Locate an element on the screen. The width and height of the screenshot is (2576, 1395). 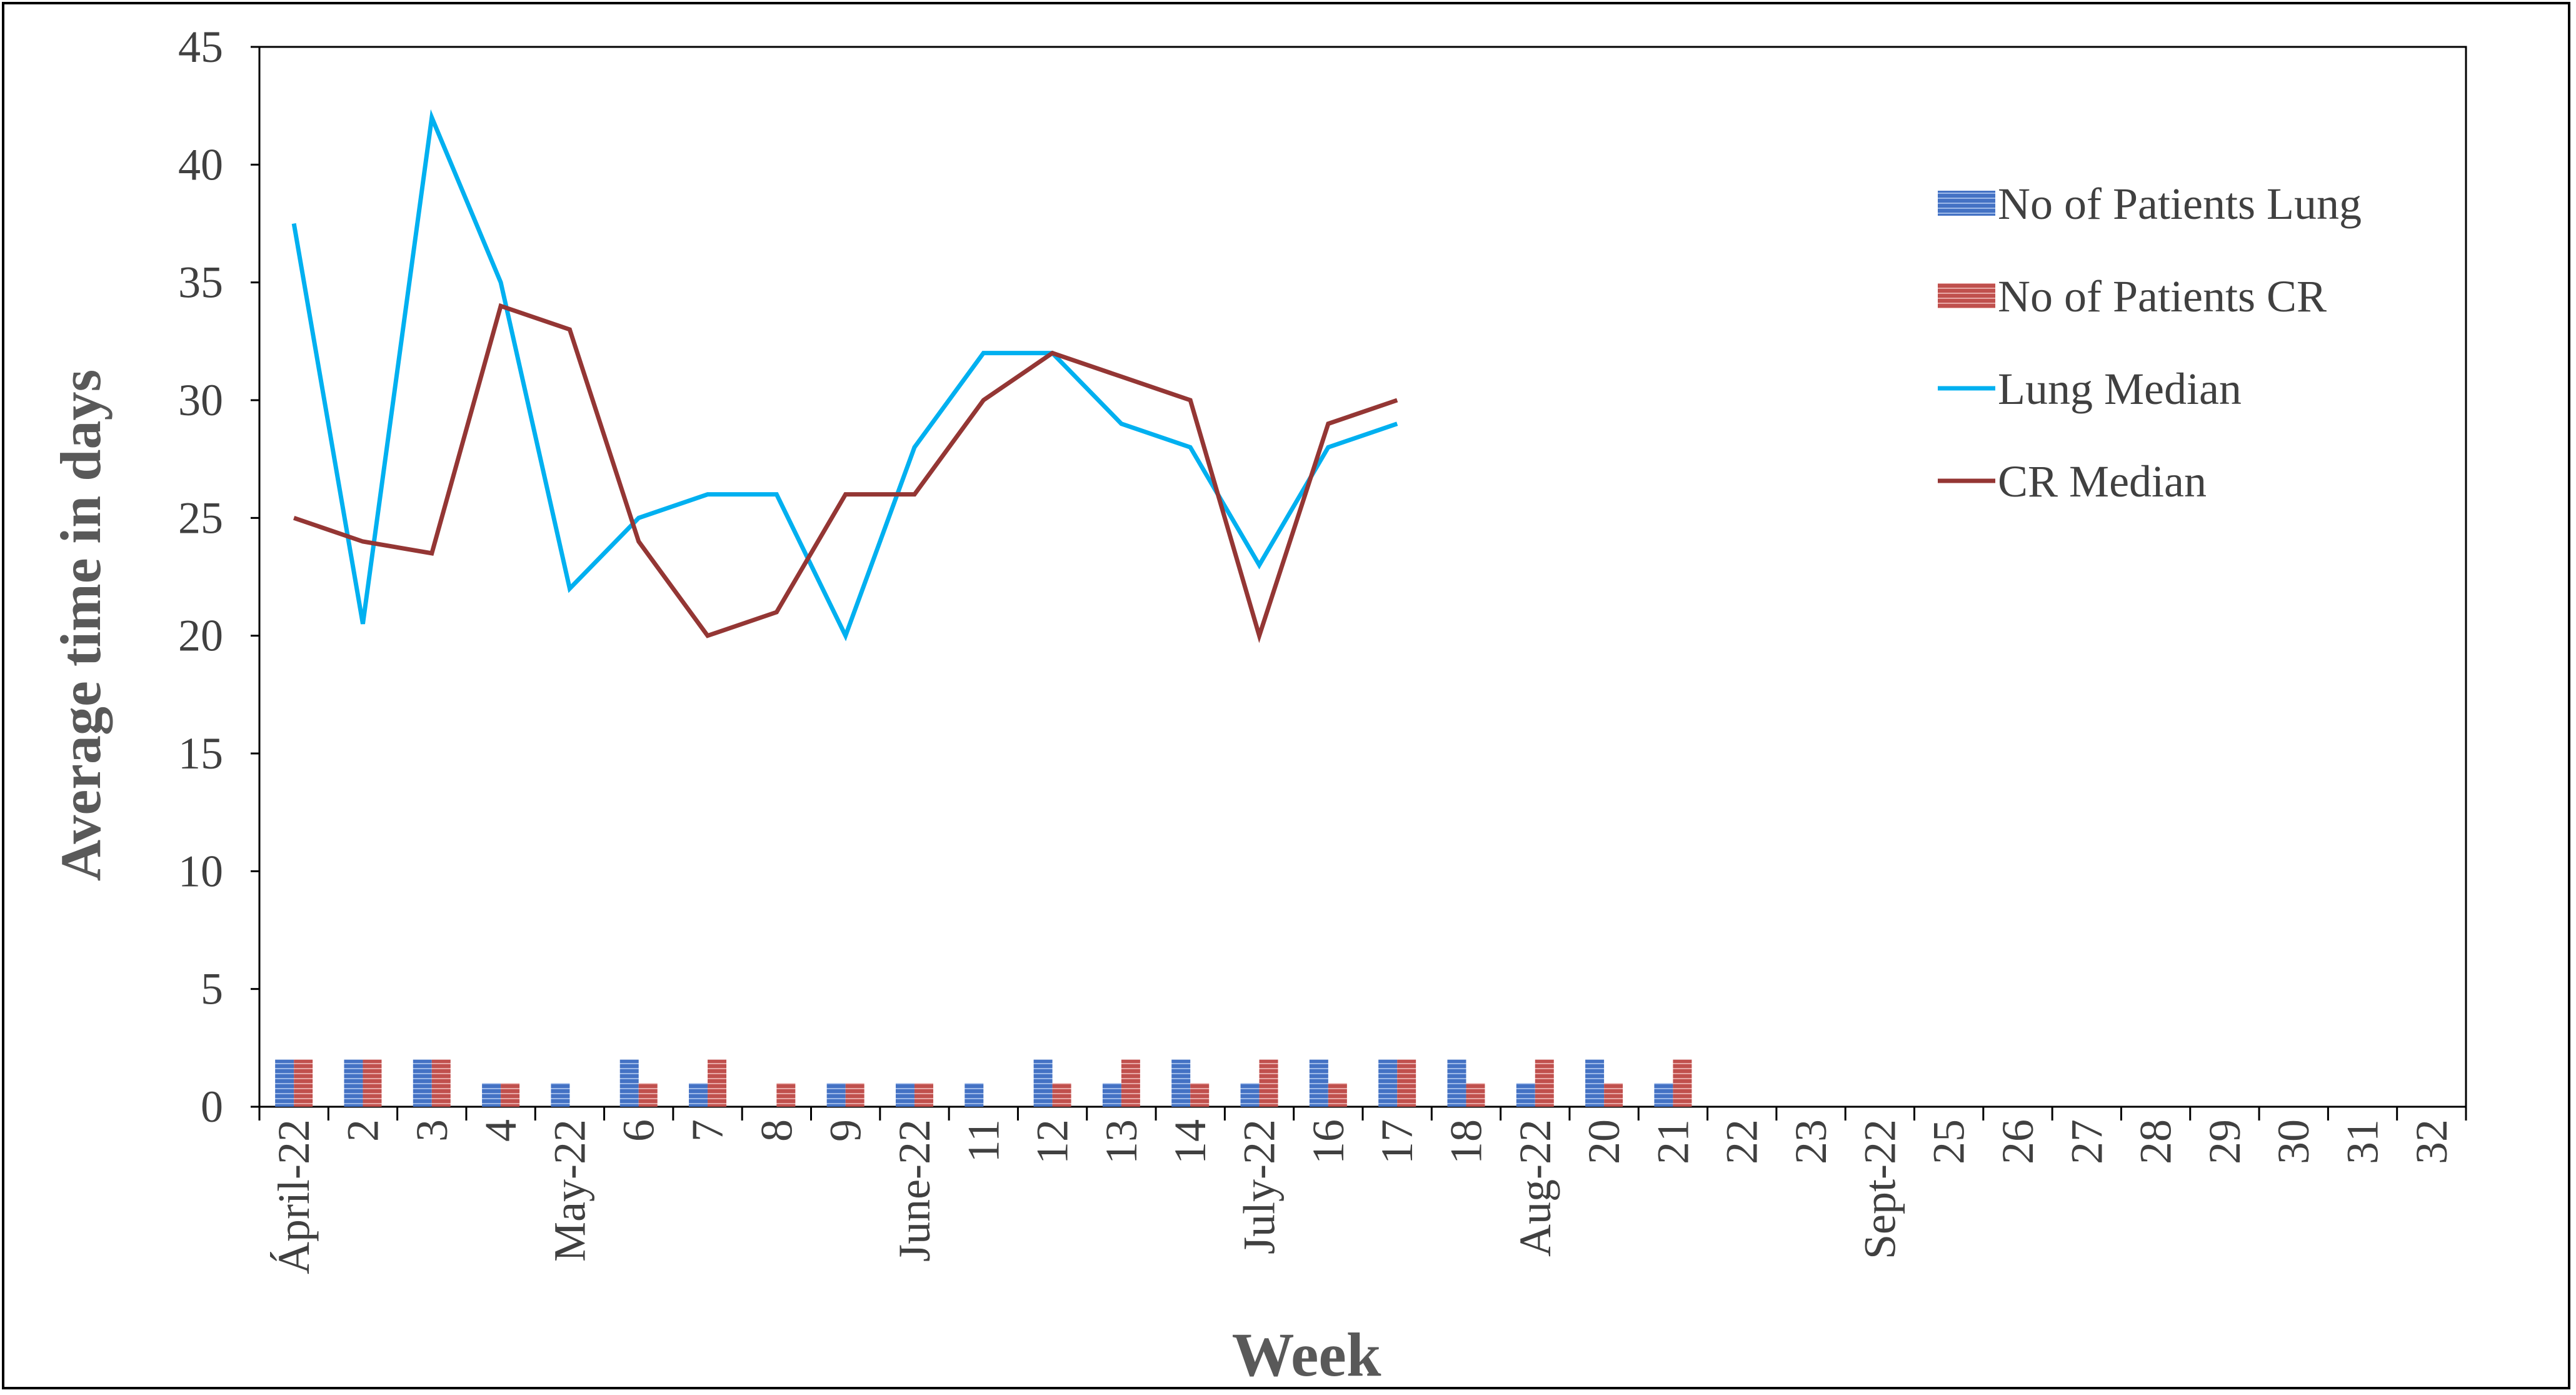
y-tick-label: 5 is located at coordinates (212, 989).